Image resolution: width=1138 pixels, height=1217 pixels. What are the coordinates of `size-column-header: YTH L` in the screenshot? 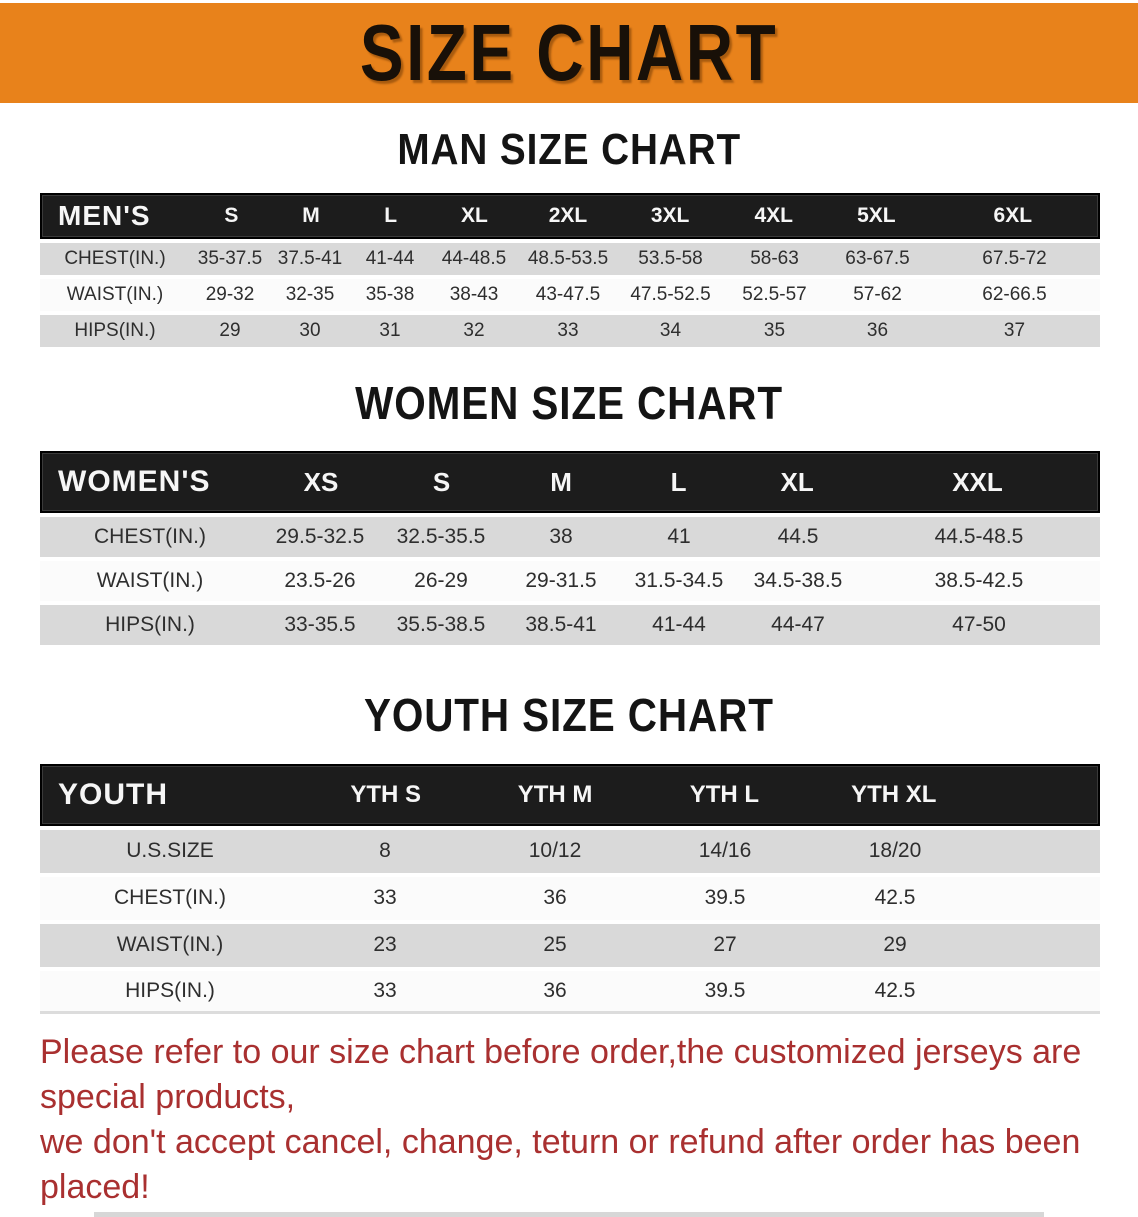 It's located at (724, 794).